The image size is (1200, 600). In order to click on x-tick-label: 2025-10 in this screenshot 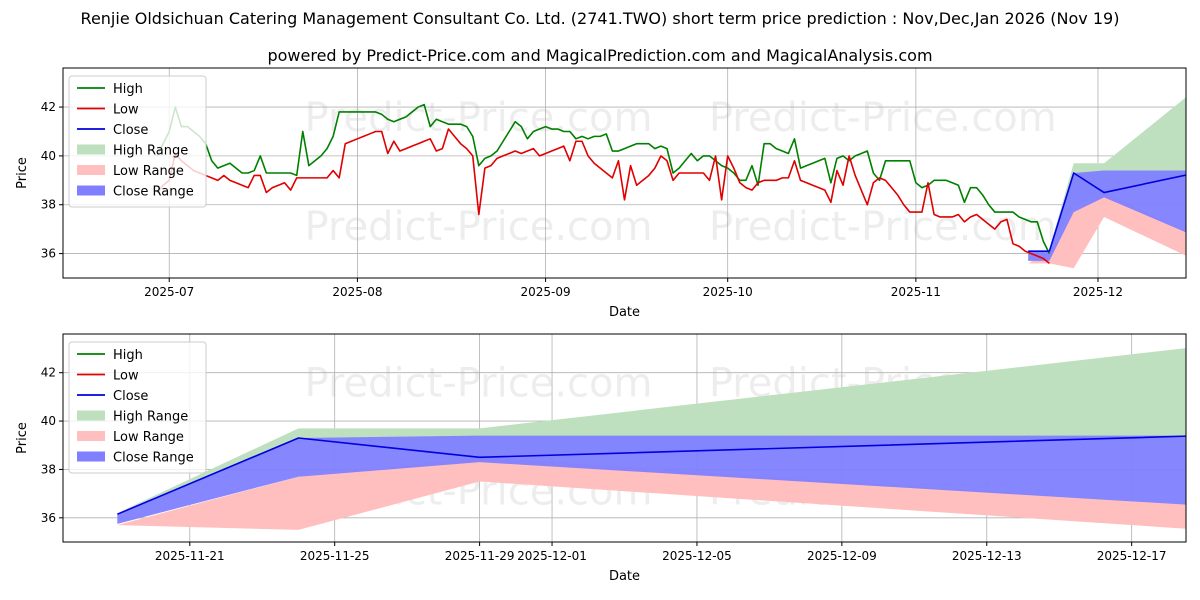, I will do `click(728, 292)`.